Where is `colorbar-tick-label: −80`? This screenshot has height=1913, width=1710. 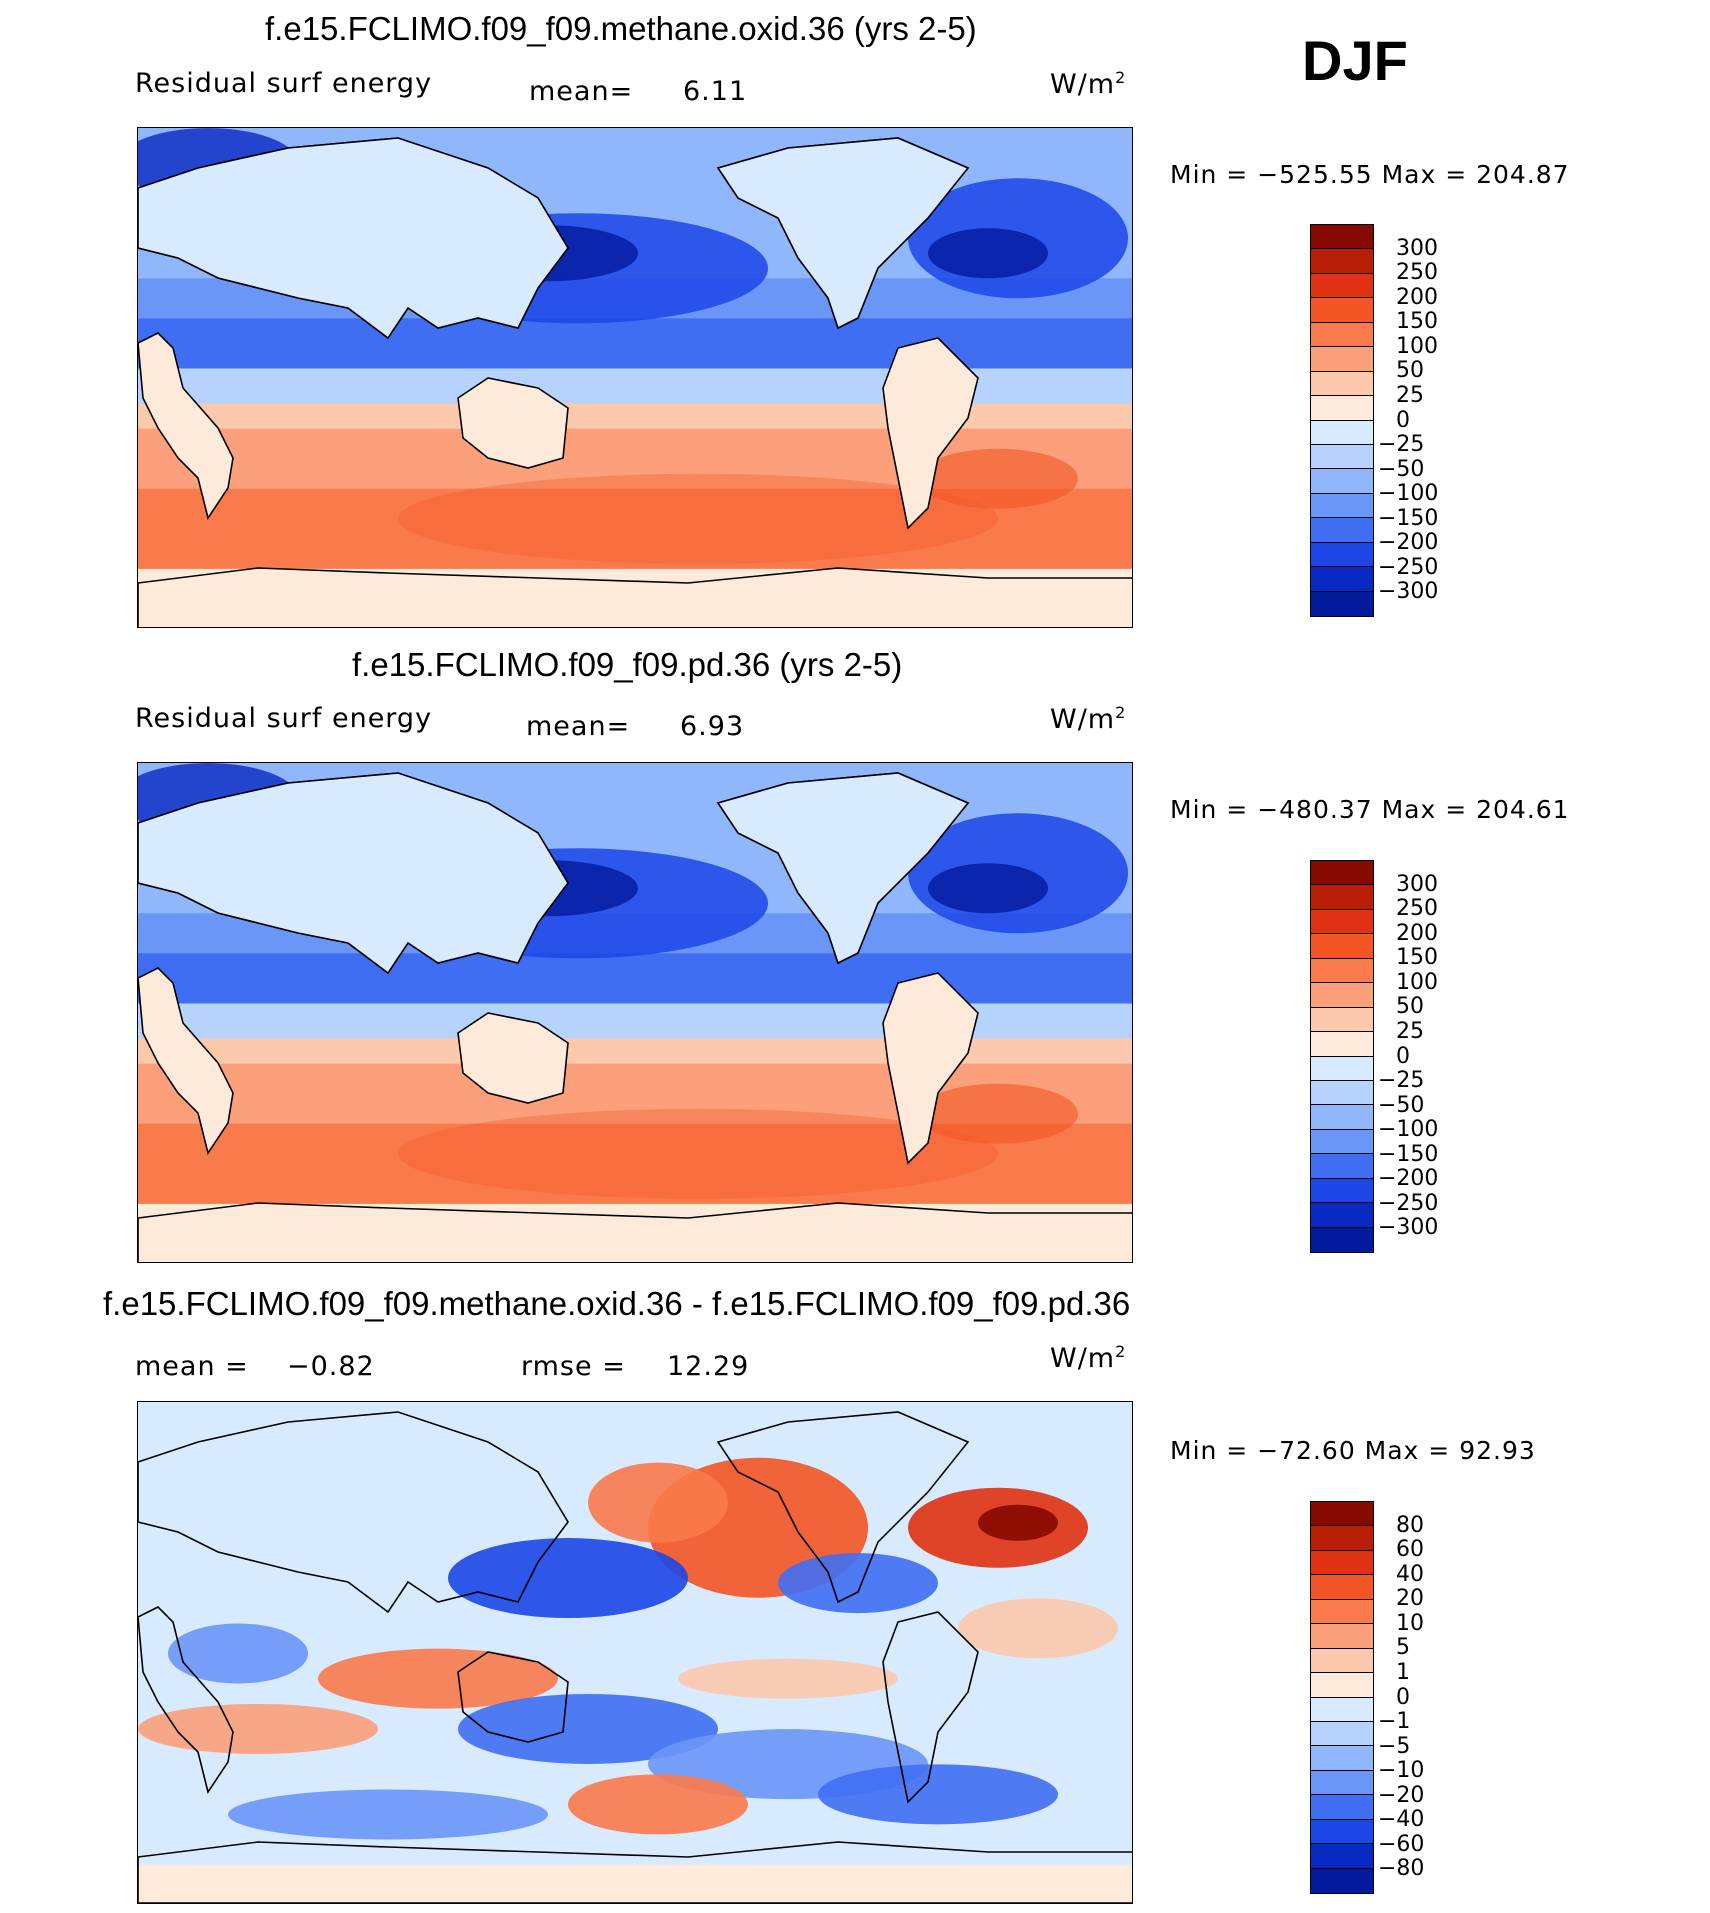 colorbar-tick-label: −80 is located at coordinates (1401, 1869).